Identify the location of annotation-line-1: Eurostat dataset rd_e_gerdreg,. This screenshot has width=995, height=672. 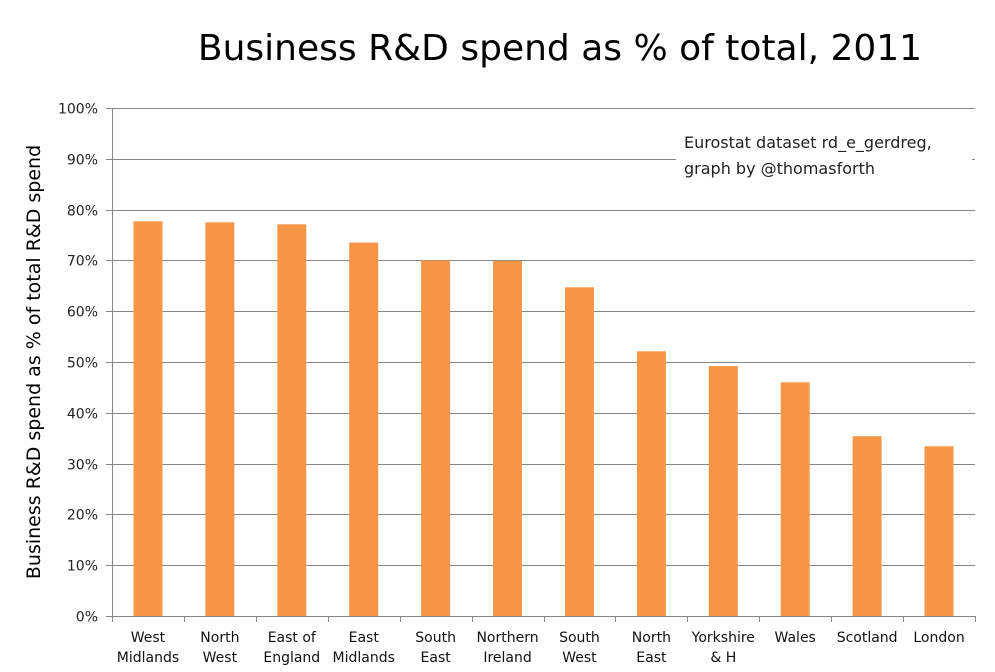
(808, 143).